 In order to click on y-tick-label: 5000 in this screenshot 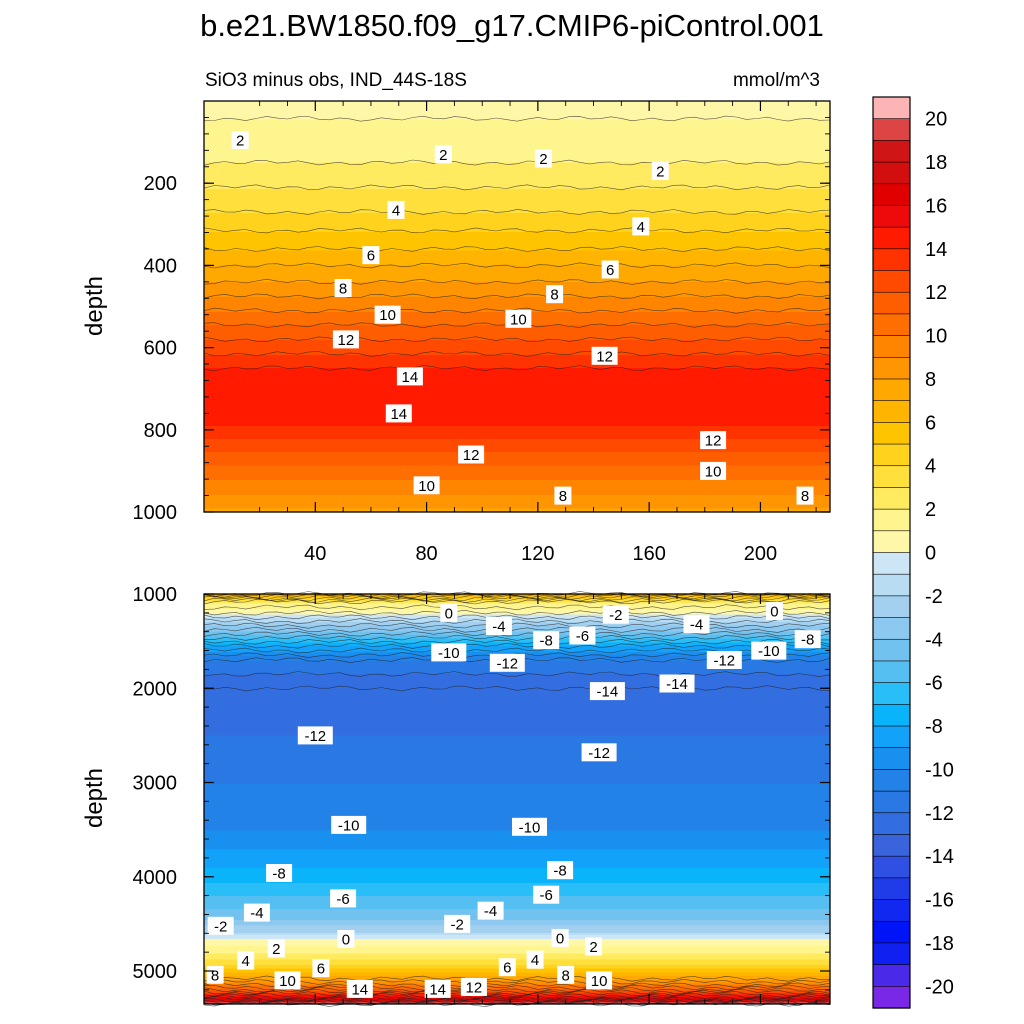, I will do `click(155, 972)`.